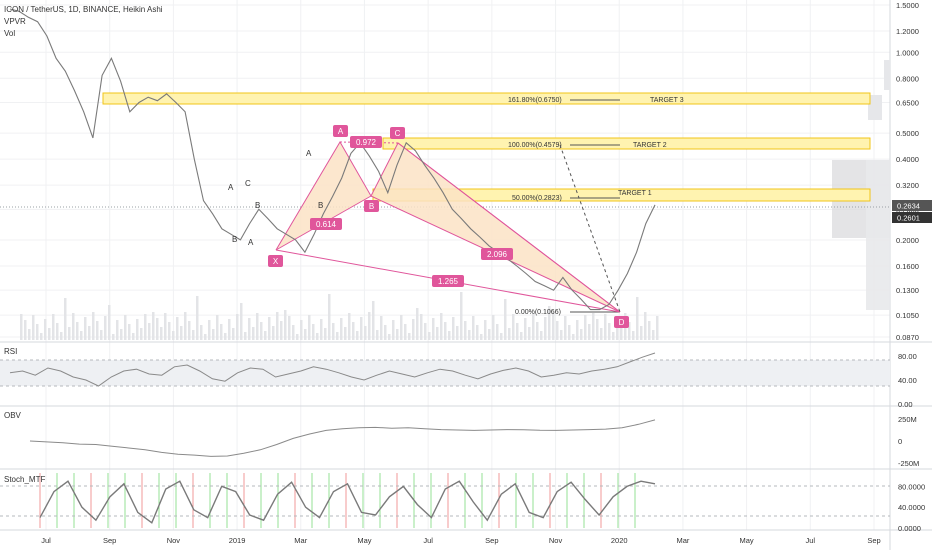 This screenshot has width=932, height=550. What do you see at coordinates (497, 254) in the screenshot?
I see `ratio-label: 2.096` at bounding box center [497, 254].